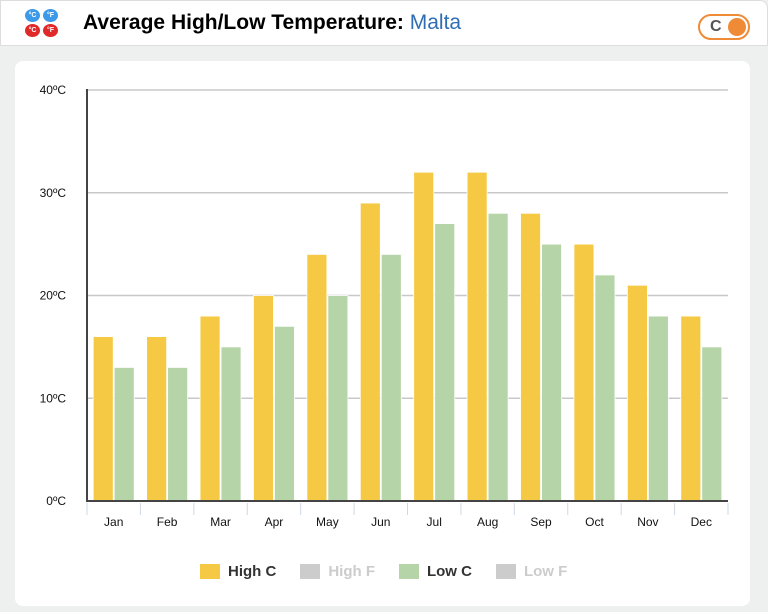 The height and width of the screenshot is (612, 768). Describe the element at coordinates (327, 522) in the screenshot. I see `x-tick-label: May` at that location.